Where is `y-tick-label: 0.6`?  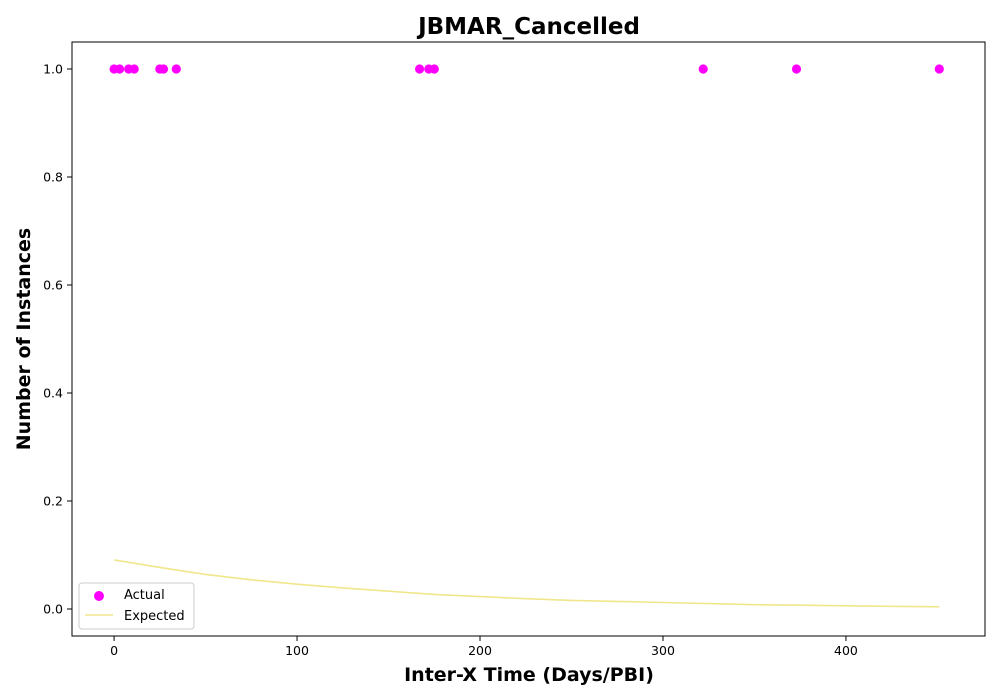
y-tick-label: 0.6 is located at coordinates (53, 285).